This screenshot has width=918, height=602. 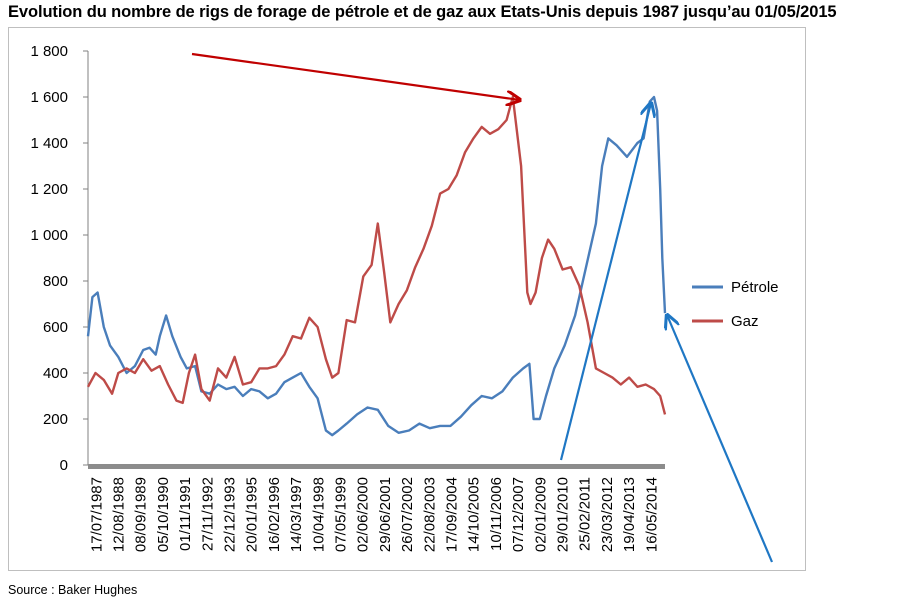 I want to click on x-tick-label: 14/10/2005, so click(x=474, y=514).